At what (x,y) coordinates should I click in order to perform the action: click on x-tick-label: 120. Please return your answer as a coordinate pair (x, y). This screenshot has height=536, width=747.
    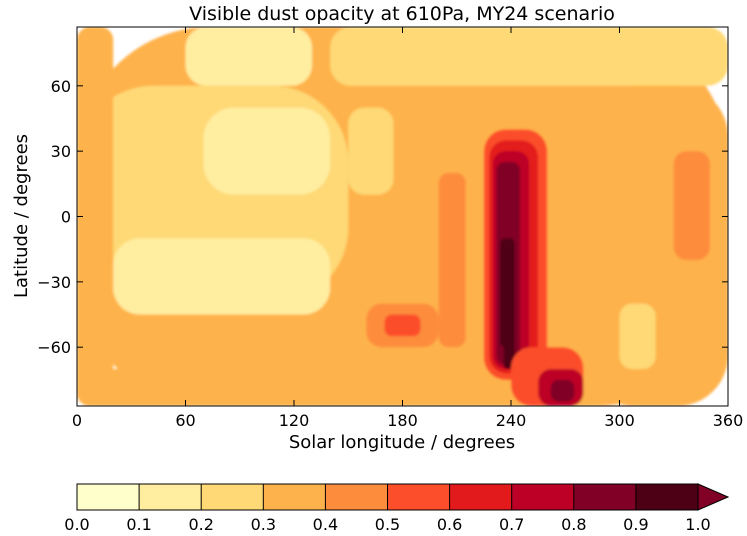
    Looking at the image, I should click on (294, 420).